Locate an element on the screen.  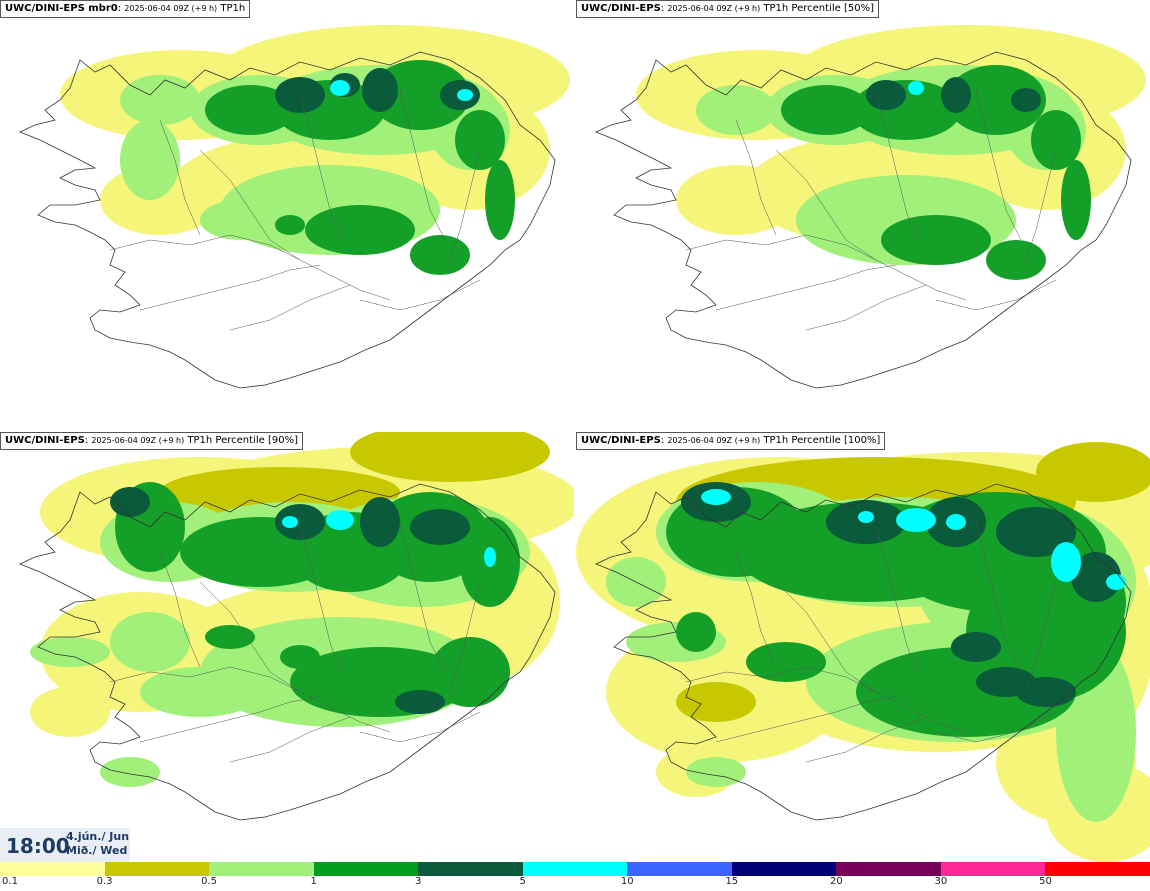
valid-time-box: 18:00 4.jún./ Jun Mið./ Wed is located at coordinates (65, 845).